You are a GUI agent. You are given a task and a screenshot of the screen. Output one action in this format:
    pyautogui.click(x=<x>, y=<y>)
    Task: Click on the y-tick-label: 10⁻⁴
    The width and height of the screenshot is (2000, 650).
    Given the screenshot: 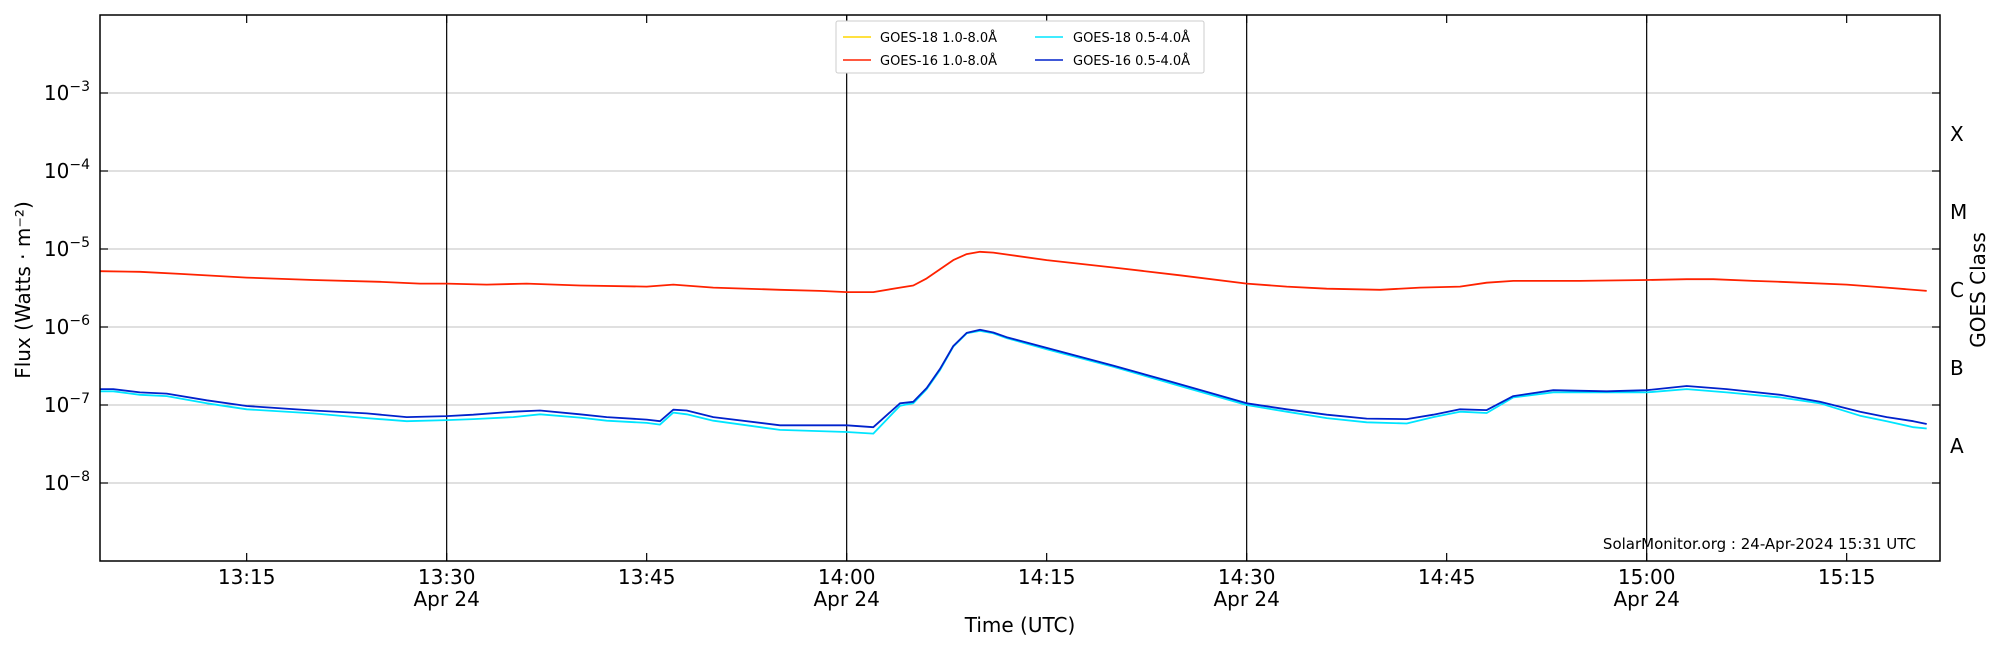 What is the action you would take?
    pyautogui.click(x=67, y=170)
    